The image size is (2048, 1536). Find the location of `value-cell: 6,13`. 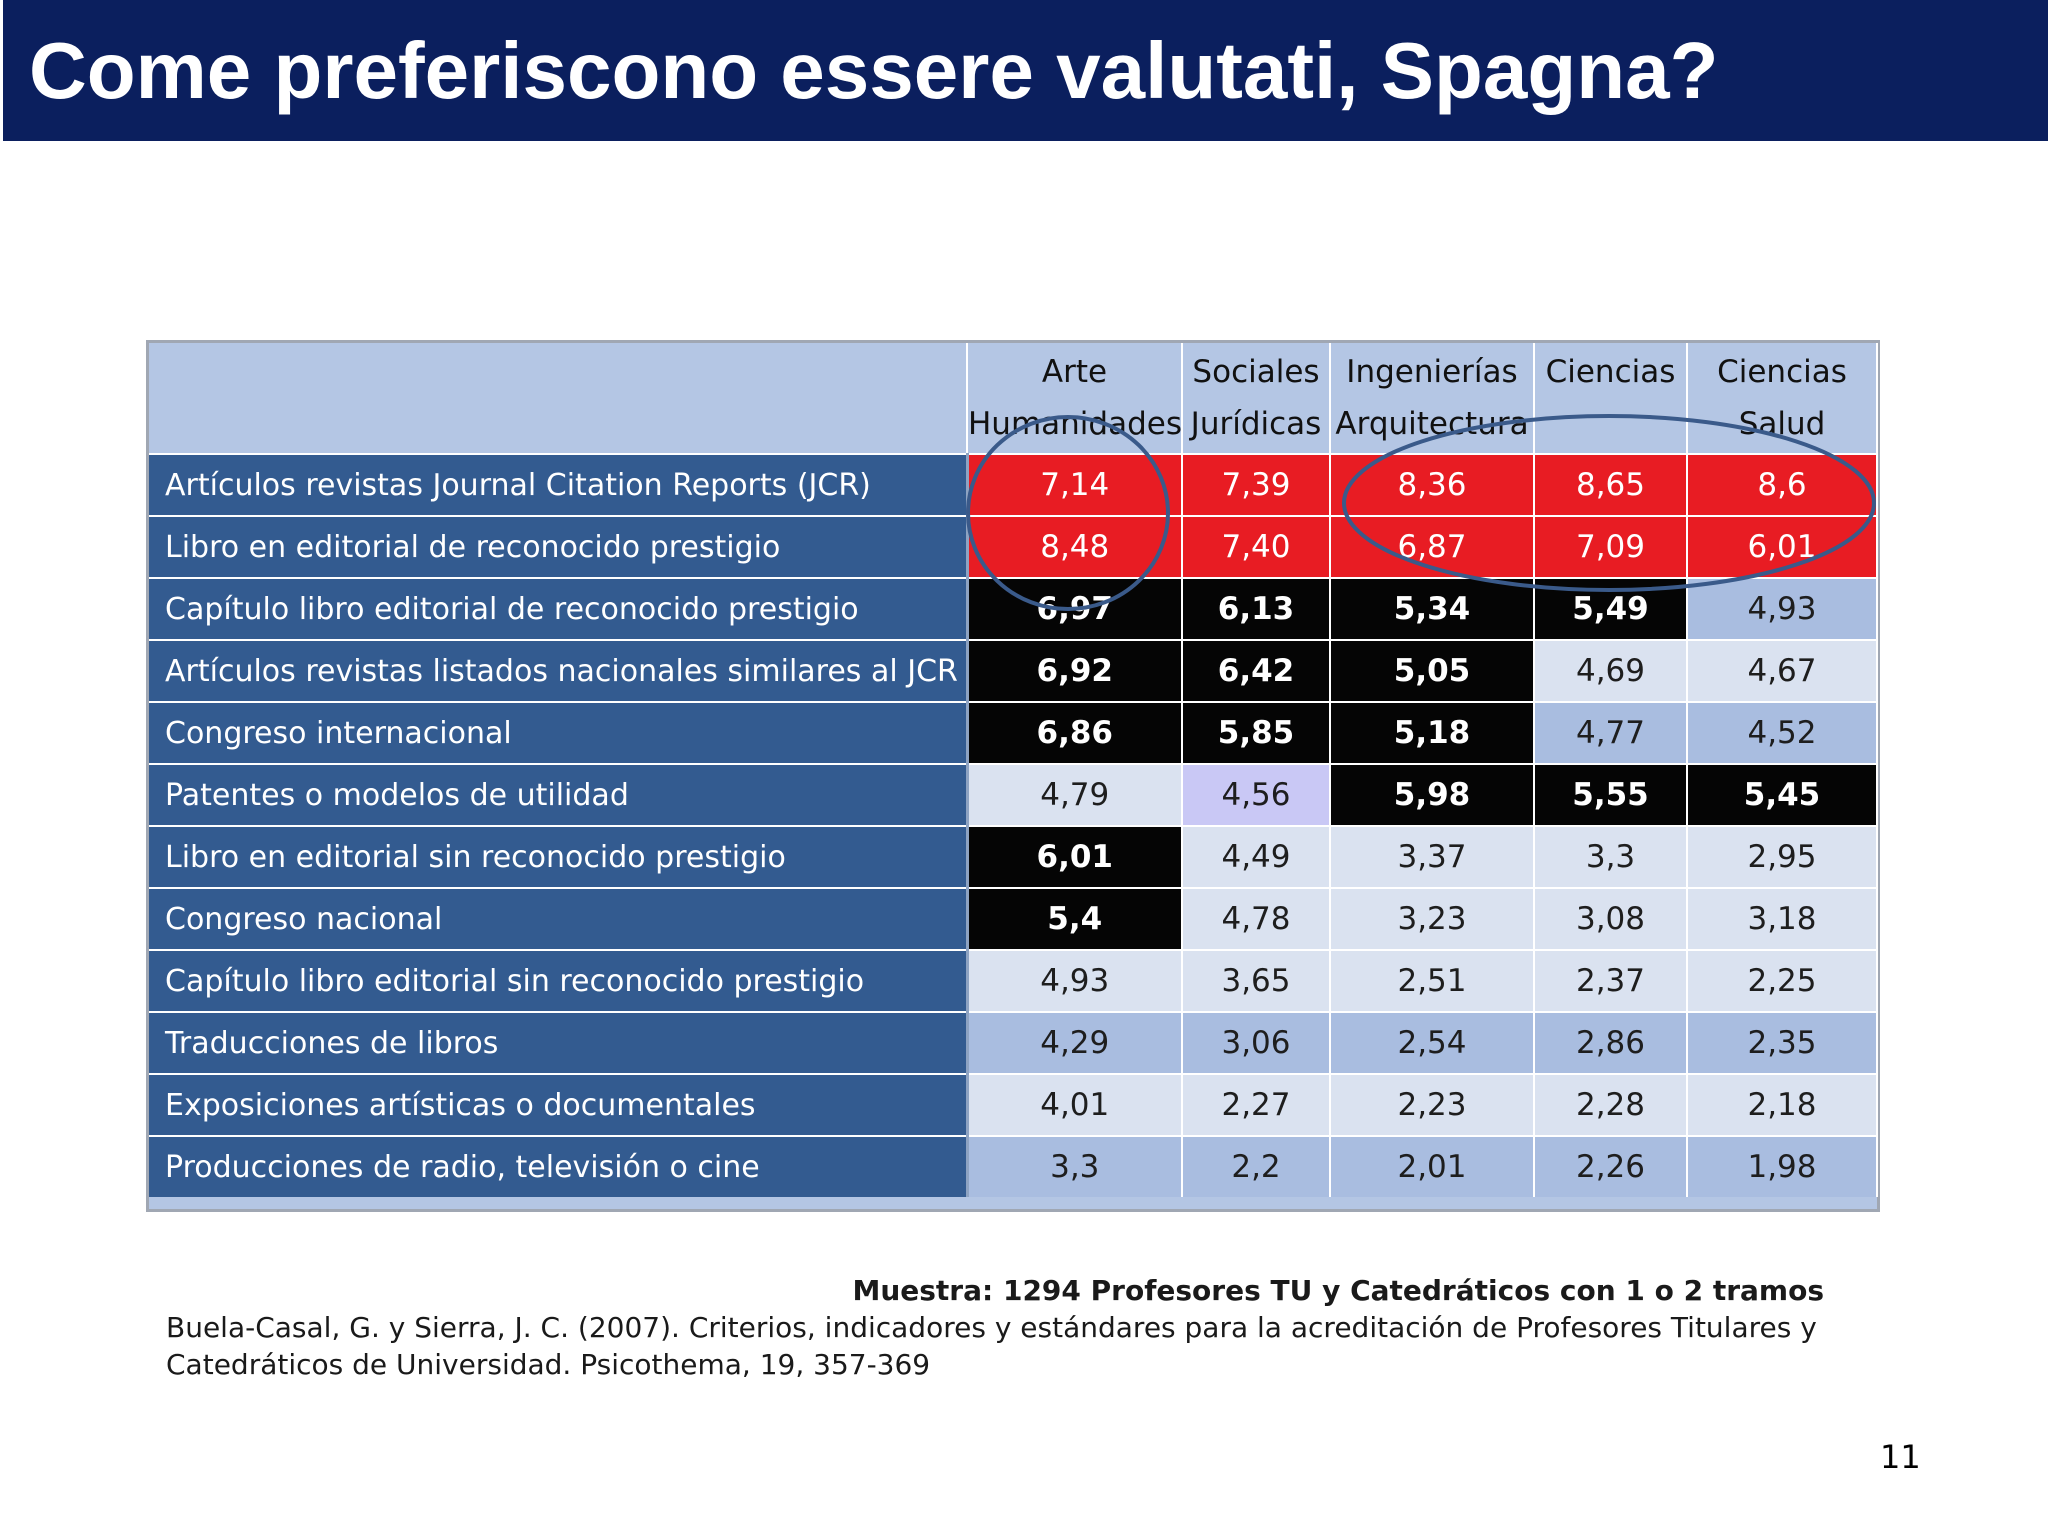

value-cell: 6,13 is located at coordinates (1256, 608).